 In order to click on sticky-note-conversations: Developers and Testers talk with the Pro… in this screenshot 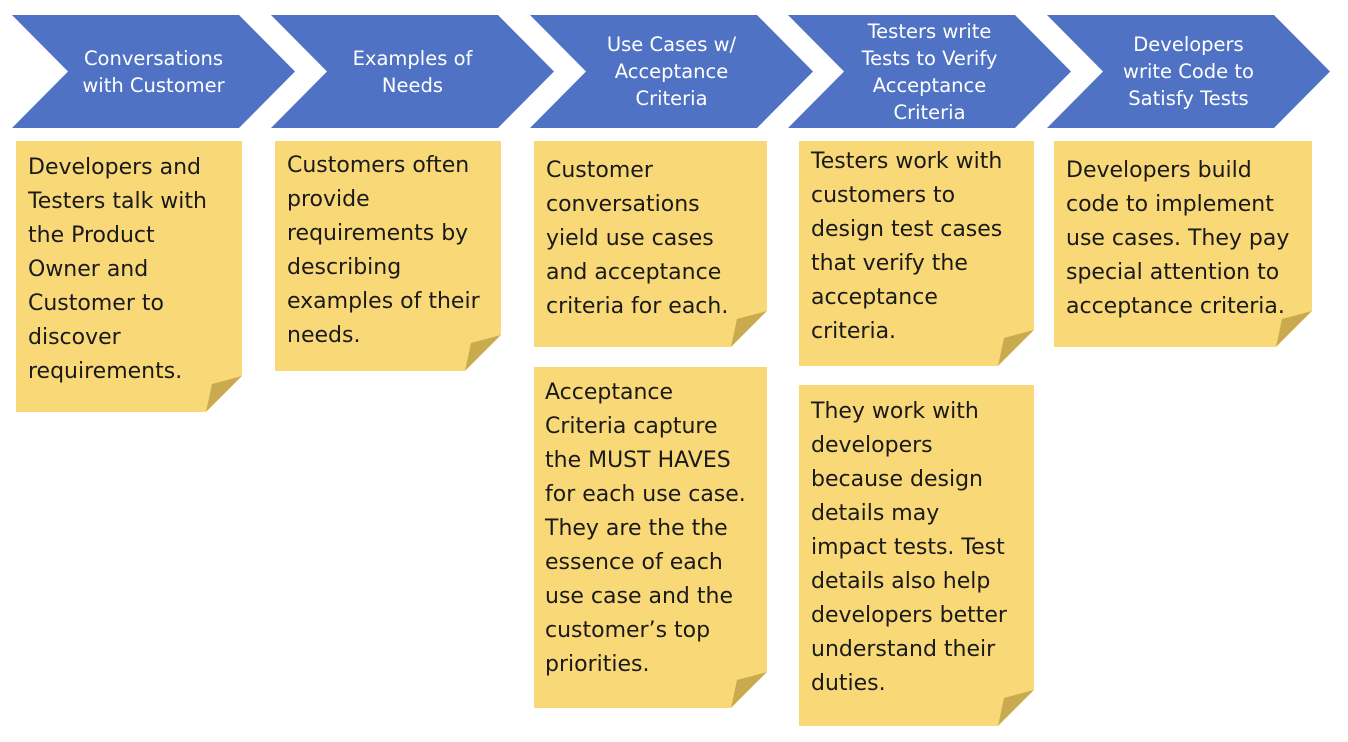, I will do `click(129, 276)`.